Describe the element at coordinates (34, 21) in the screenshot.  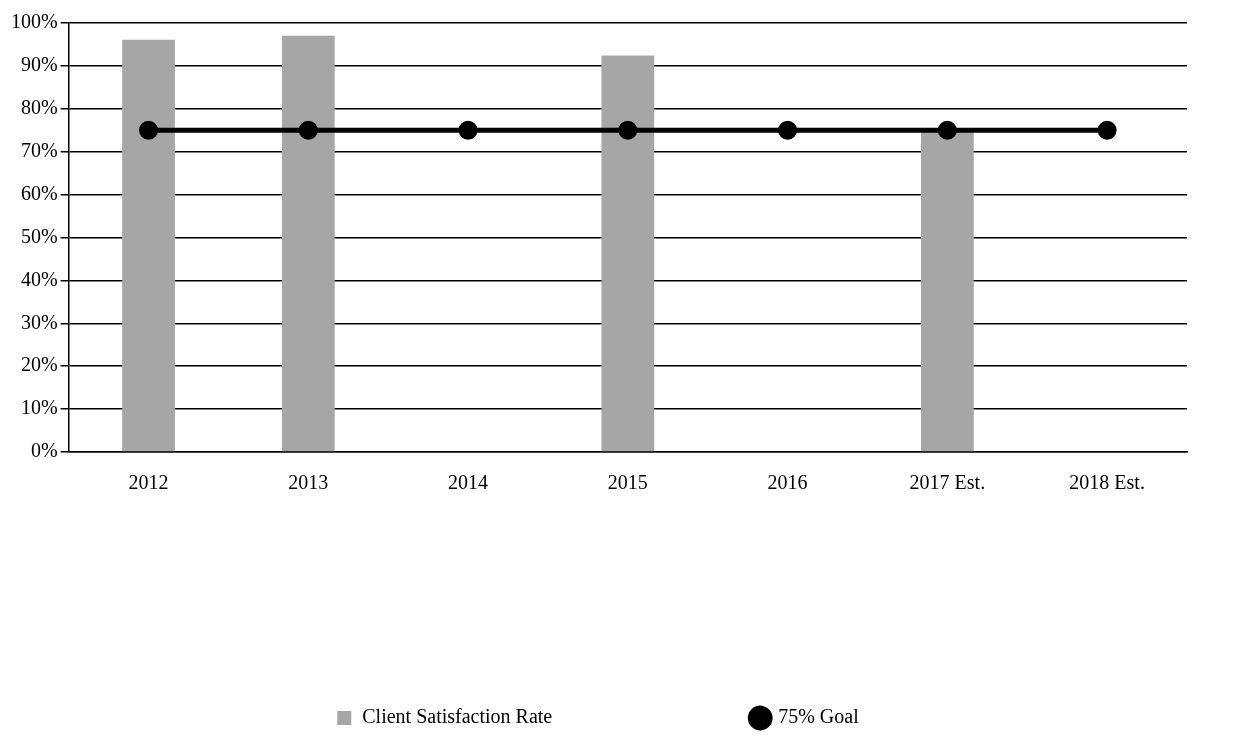
I see `y-tick-label: 100%` at that location.